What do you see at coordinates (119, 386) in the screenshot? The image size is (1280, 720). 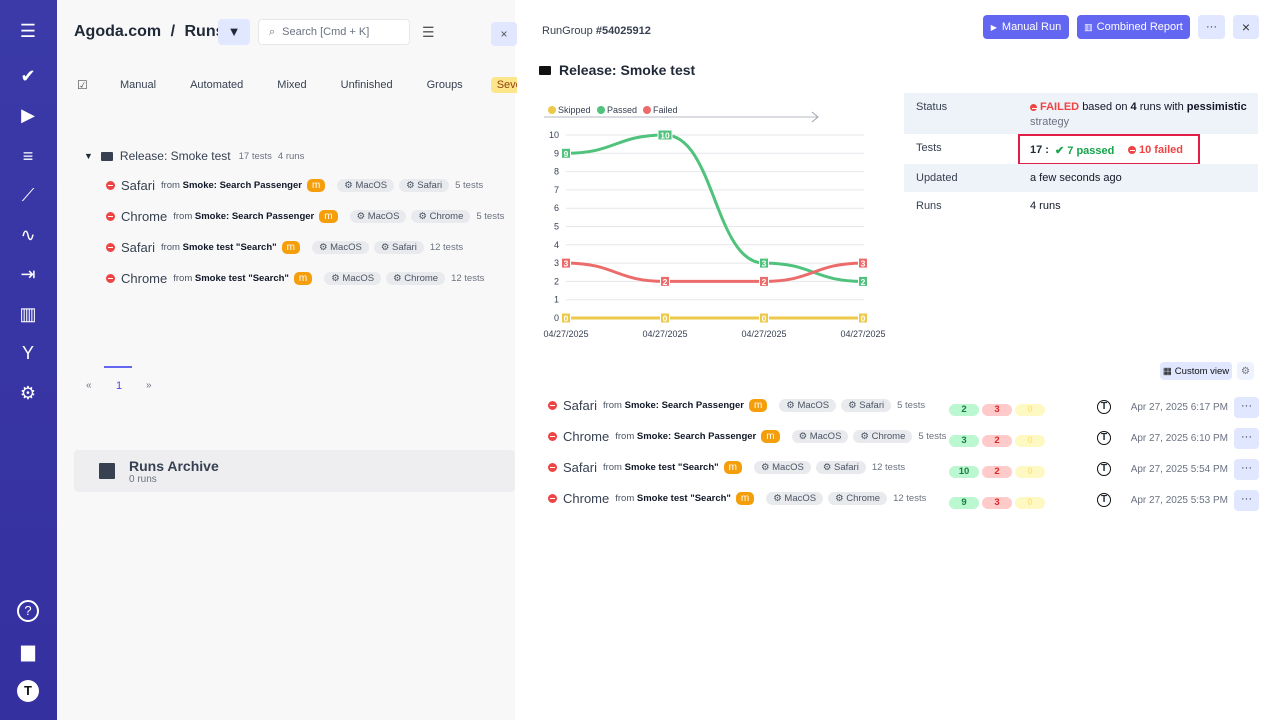 I see `pagination-page-1: 1` at bounding box center [119, 386].